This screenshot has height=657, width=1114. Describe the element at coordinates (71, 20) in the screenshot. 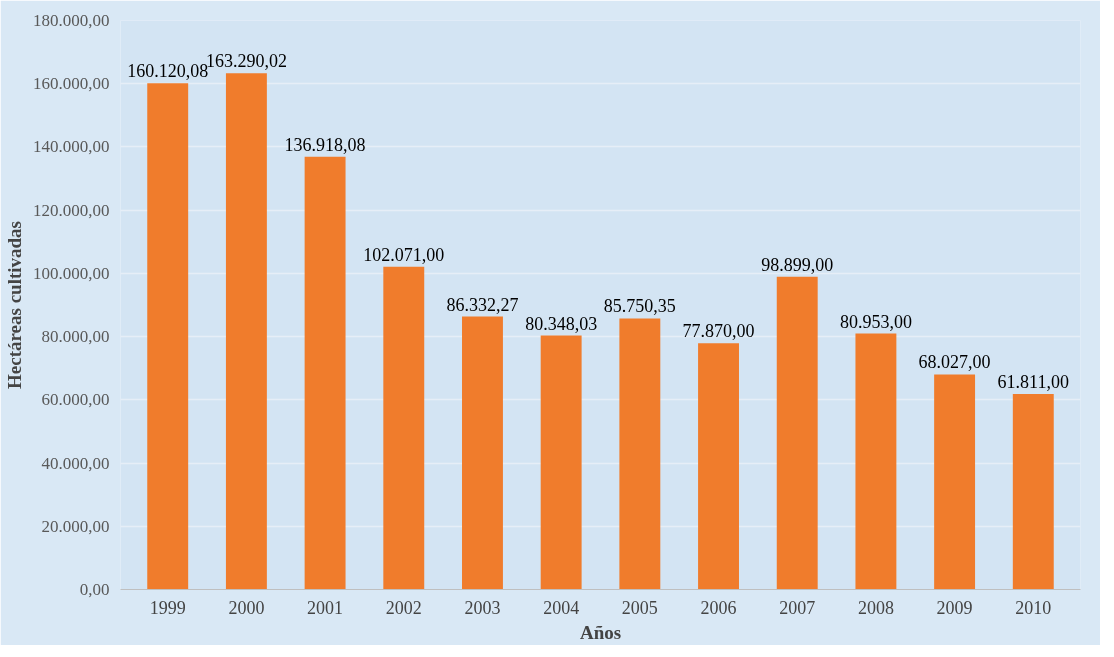

I see `y-tick-label: 180.000,00` at that location.